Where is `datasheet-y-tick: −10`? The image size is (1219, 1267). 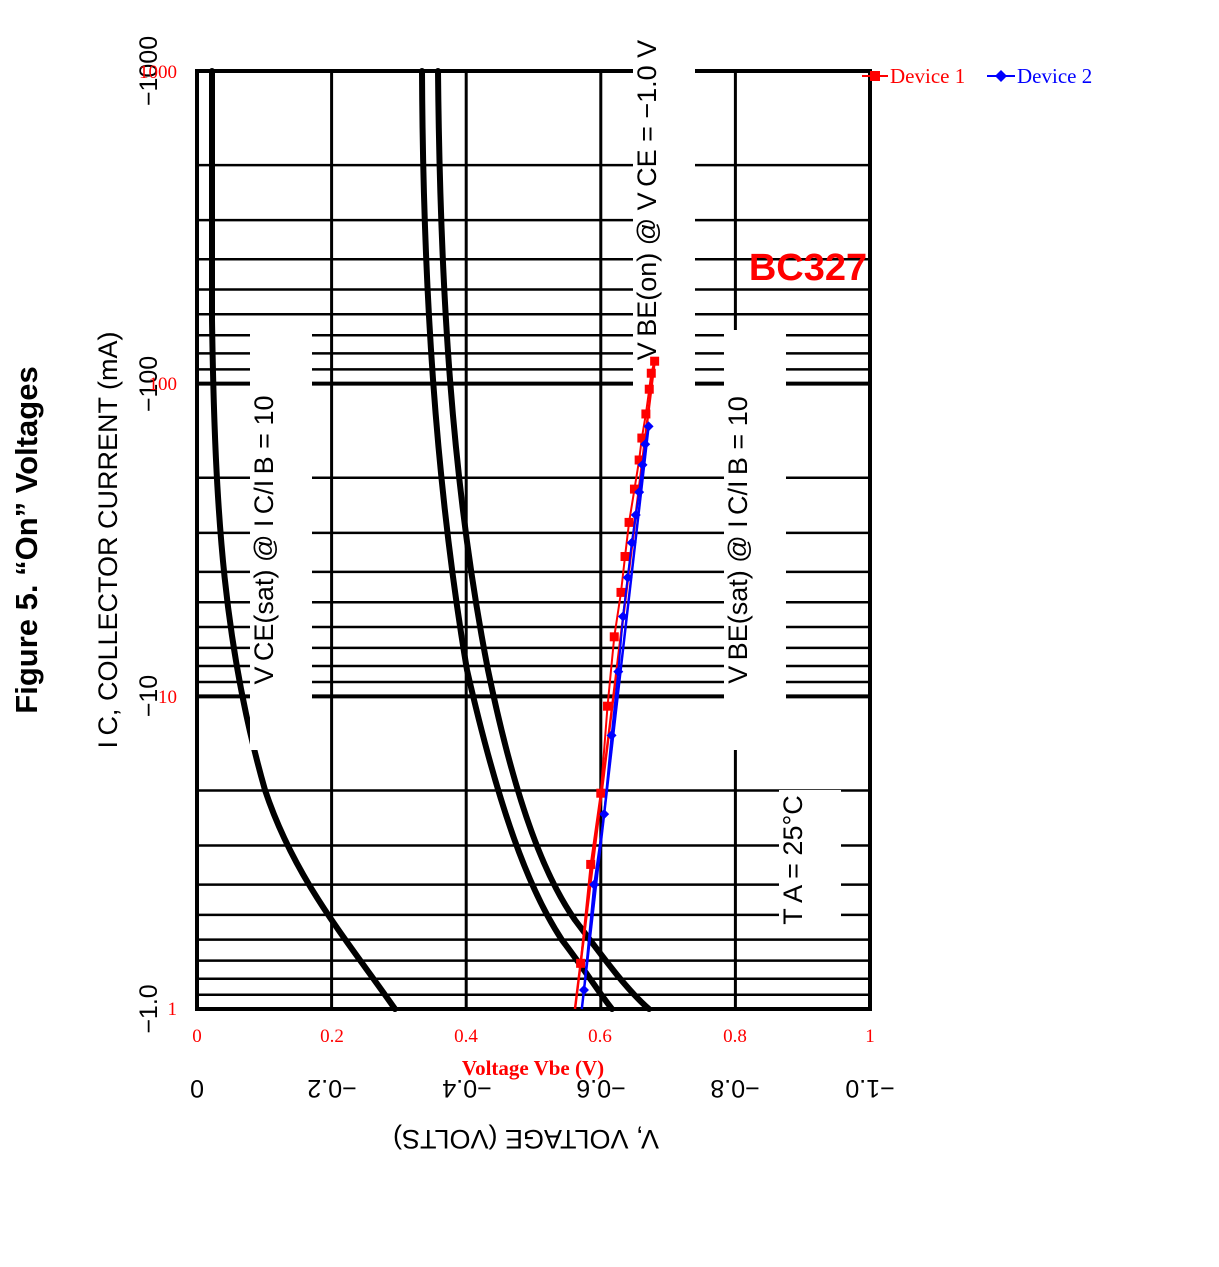 datasheet-y-tick: −10 is located at coordinates (149, 696).